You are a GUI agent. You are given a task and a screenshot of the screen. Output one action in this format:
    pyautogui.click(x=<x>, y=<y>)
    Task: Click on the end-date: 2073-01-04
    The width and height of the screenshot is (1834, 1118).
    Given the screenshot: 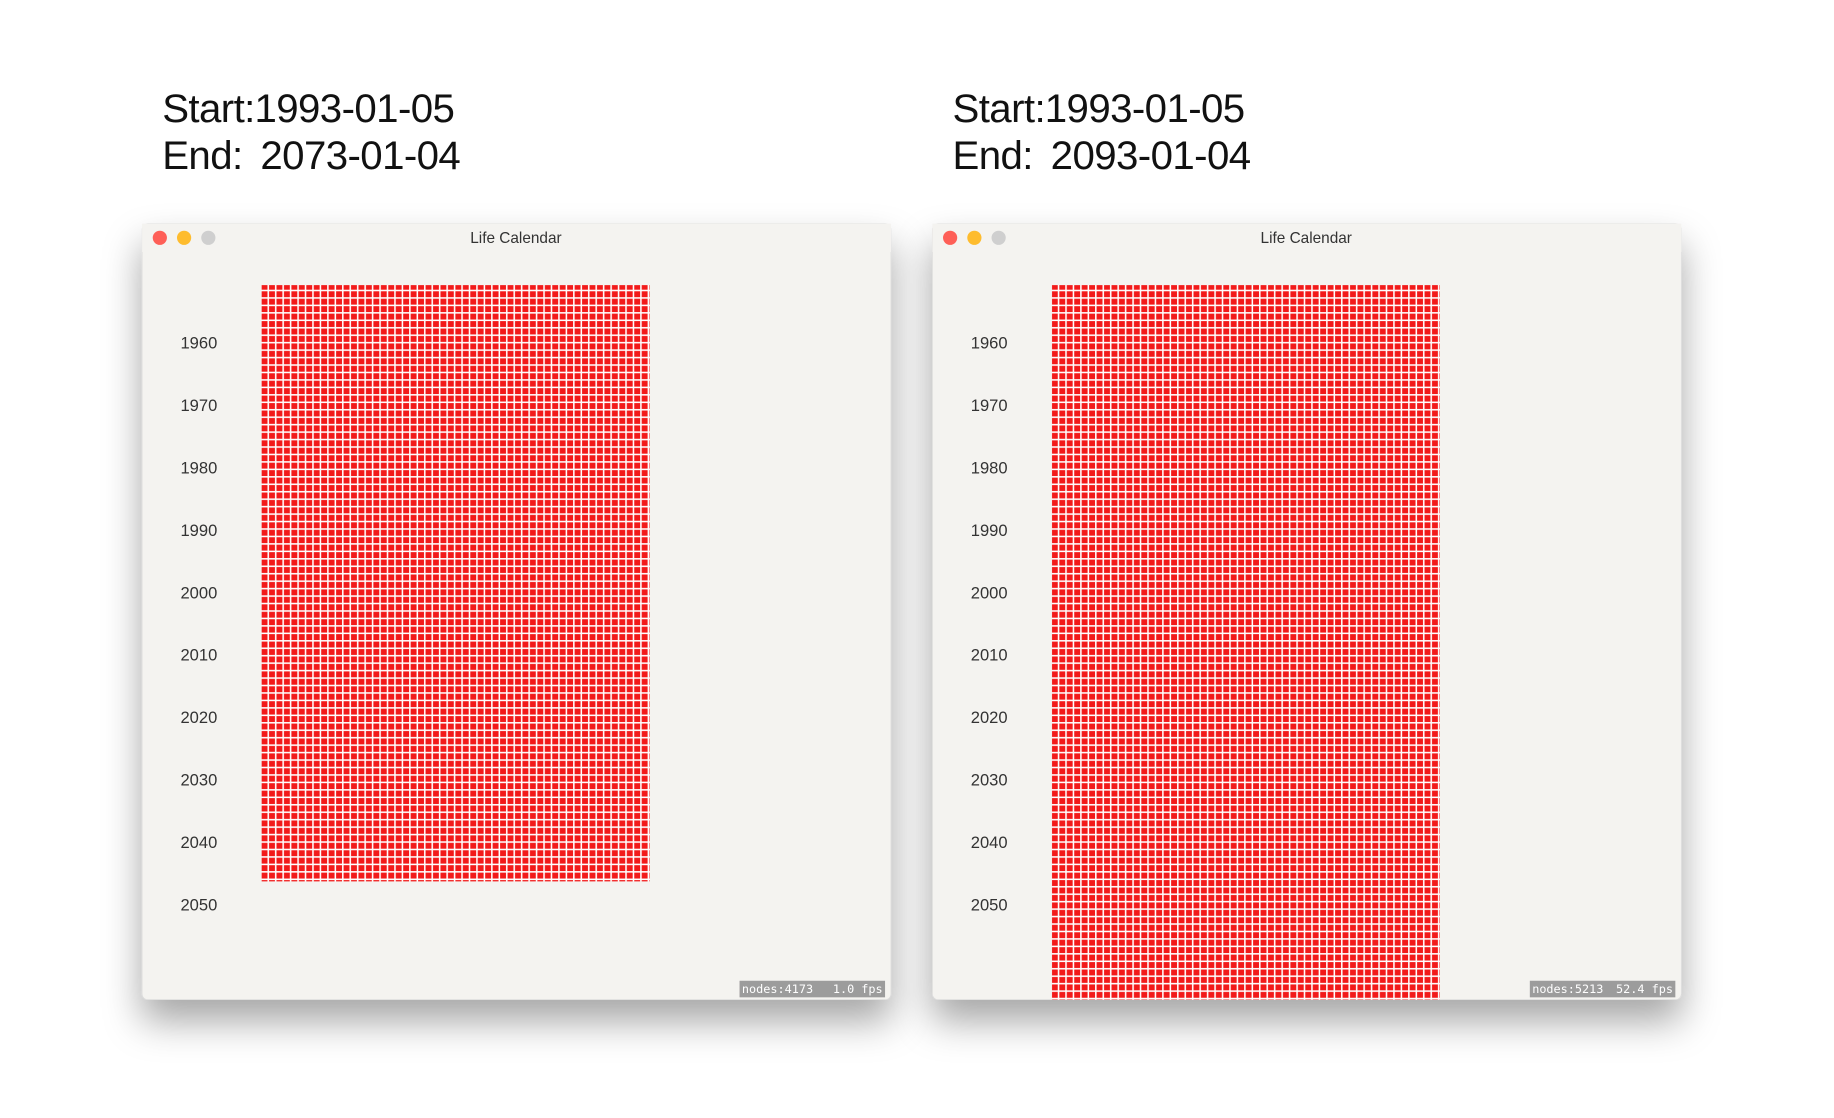 What is the action you would take?
    pyautogui.click(x=360, y=155)
    